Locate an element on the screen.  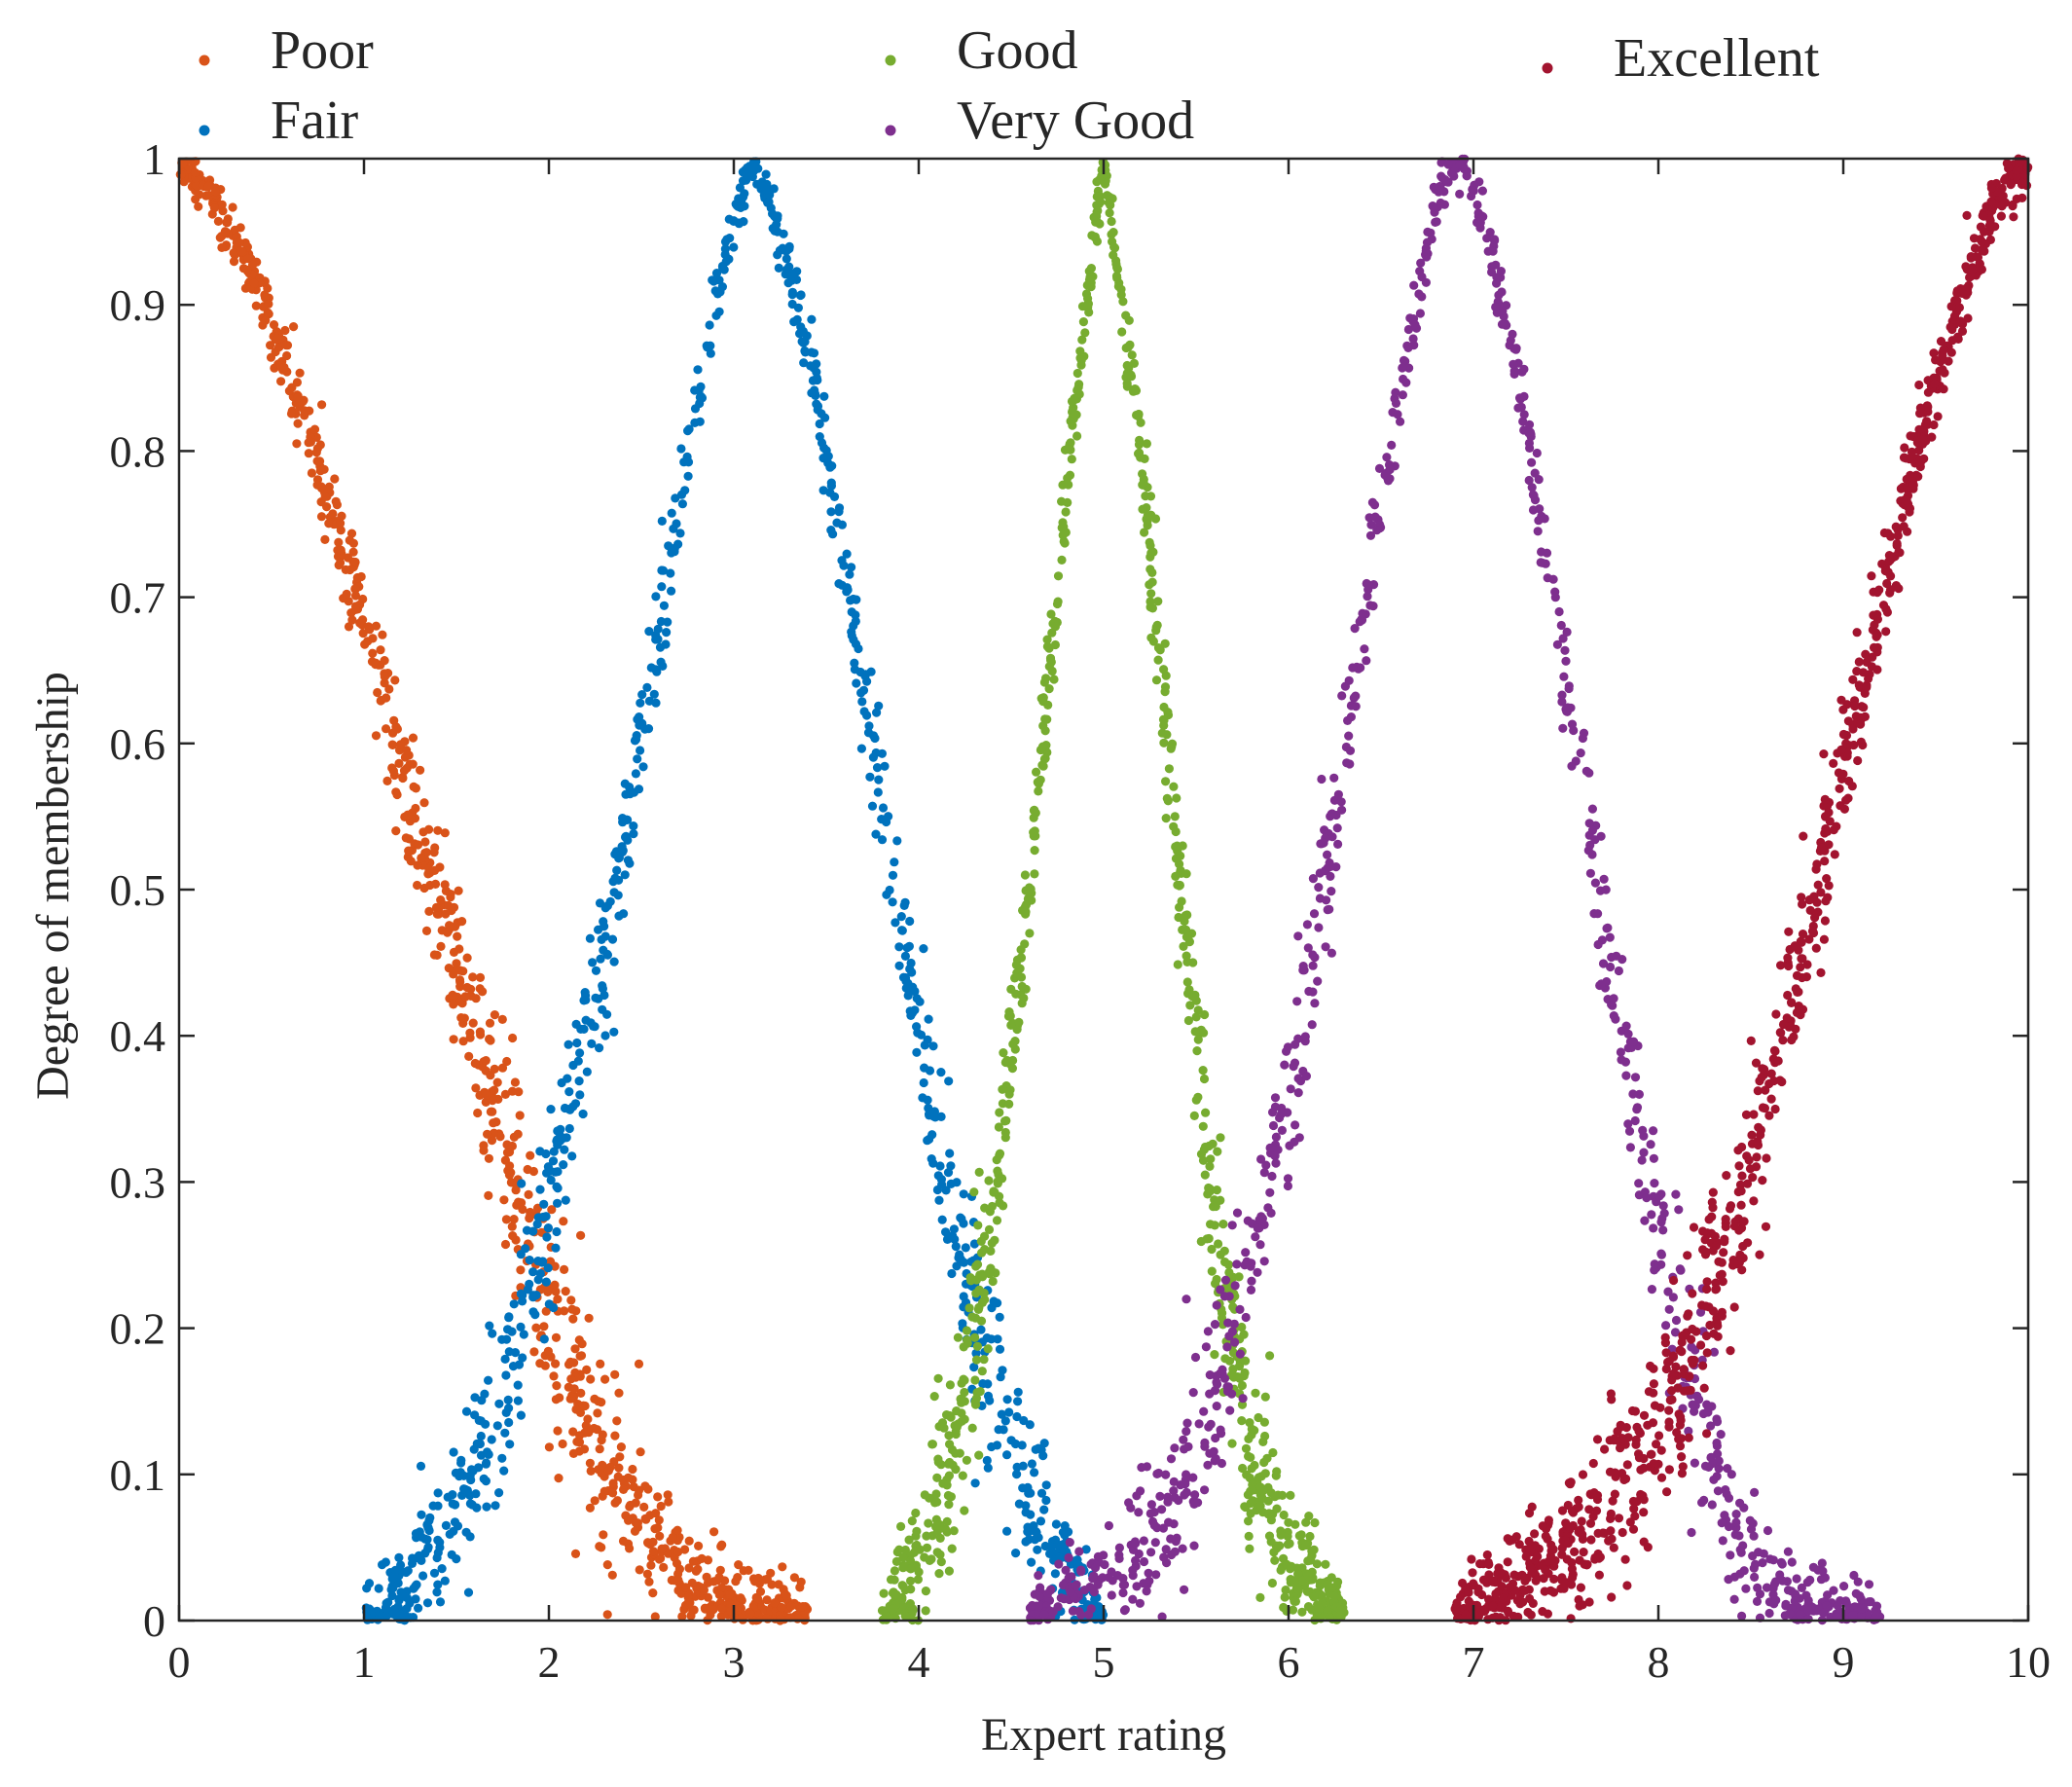
y-tick-label: 0 is located at coordinates (154, 1621).